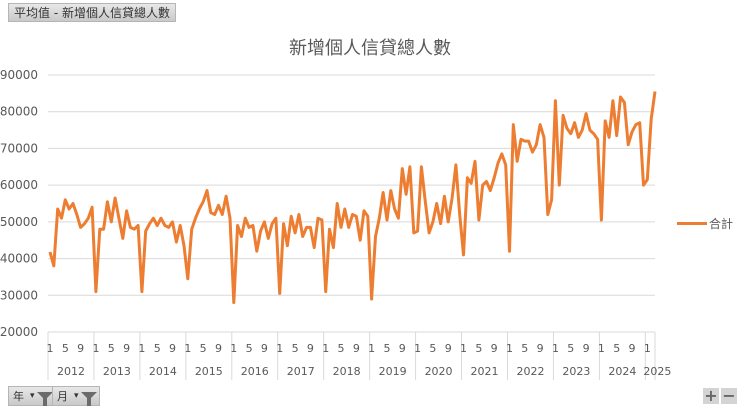 The image size is (740, 412). What do you see at coordinates (301, 371) in the screenshot?
I see `svg-text: 2017` at bounding box center [301, 371].